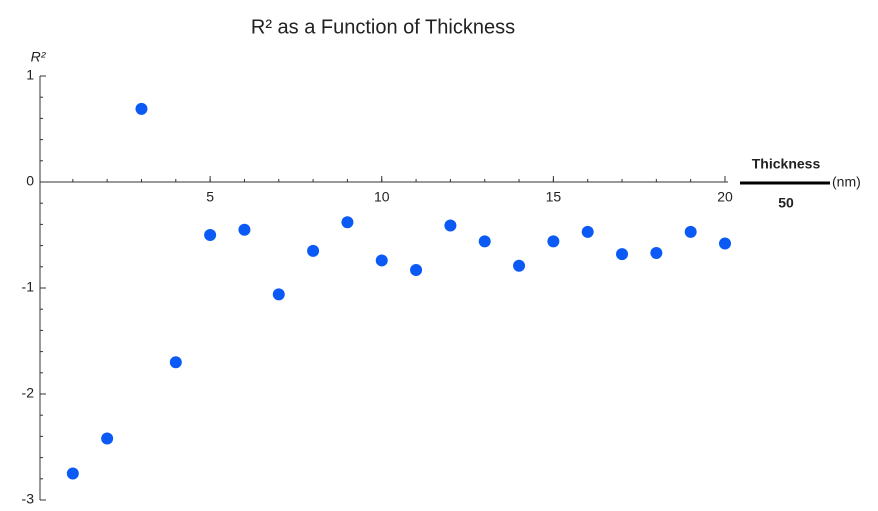  I want to click on y-axis-label: R², so click(39, 57).